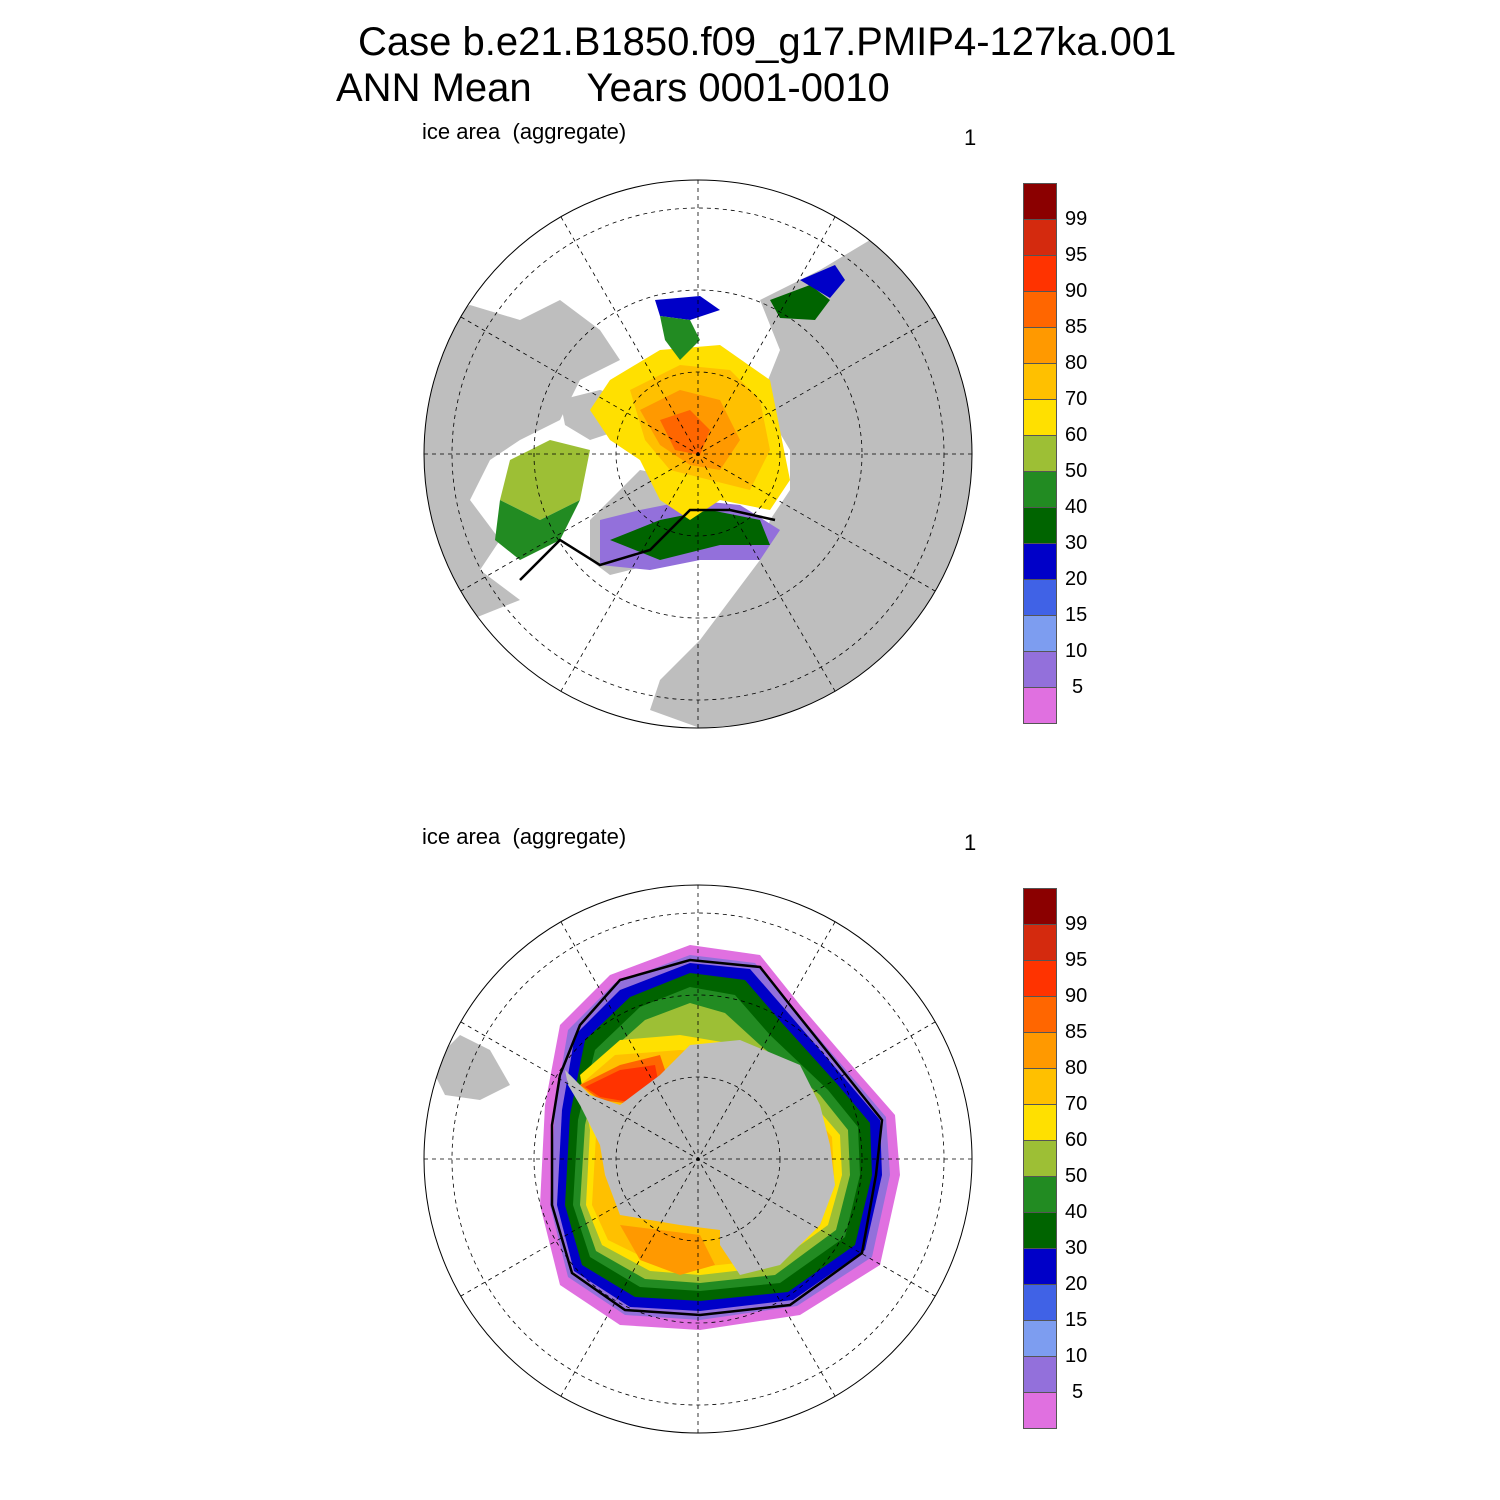 Image resolution: width=1500 pixels, height=1500 pixels. I want to click on land-antarctica, so click(702, 1157).